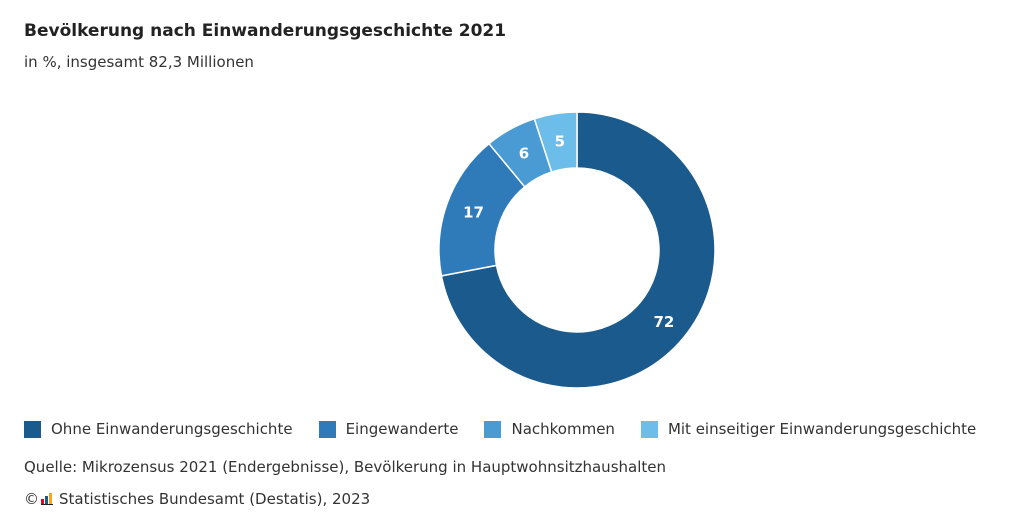 This screenshot has height=532, width=1023. Describe the element at coordinates (47, 499) in the screenshot. I see `destatis-logo-icon` at that location.